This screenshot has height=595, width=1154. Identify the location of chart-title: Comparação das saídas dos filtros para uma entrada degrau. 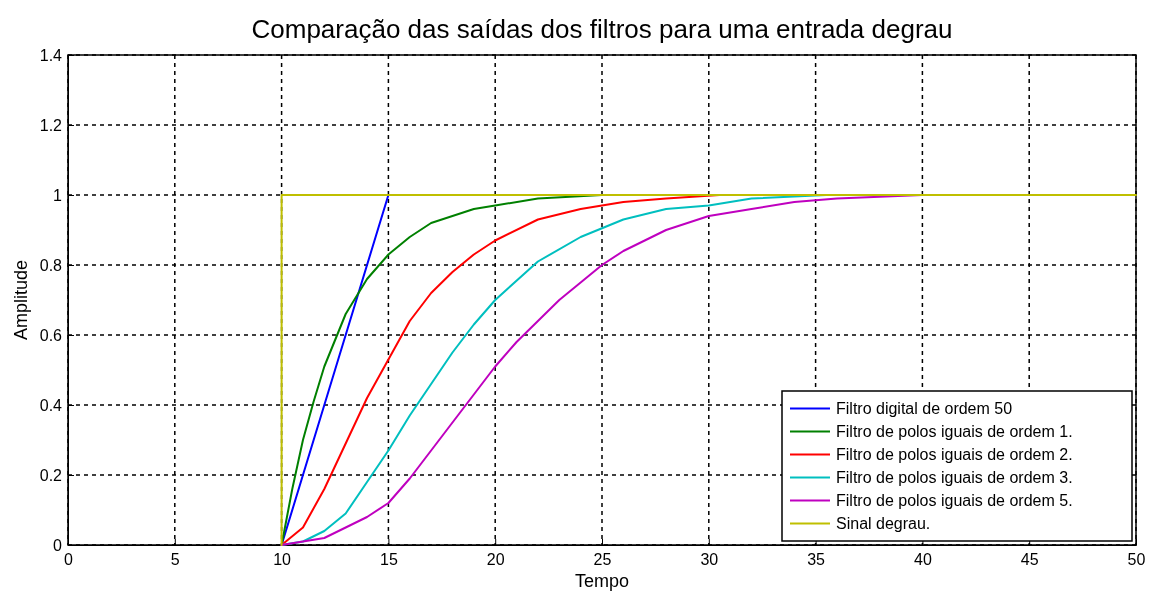
(602, 29).